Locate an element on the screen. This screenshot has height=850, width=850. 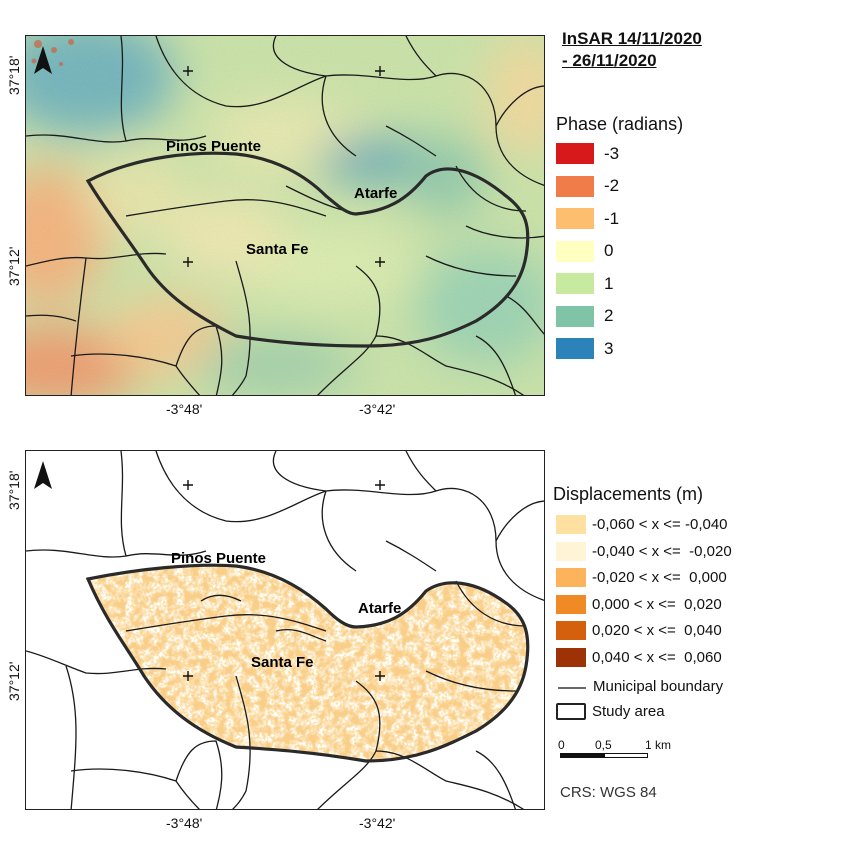
phase-legend-item: -3 is located at coordinates (587, 153).